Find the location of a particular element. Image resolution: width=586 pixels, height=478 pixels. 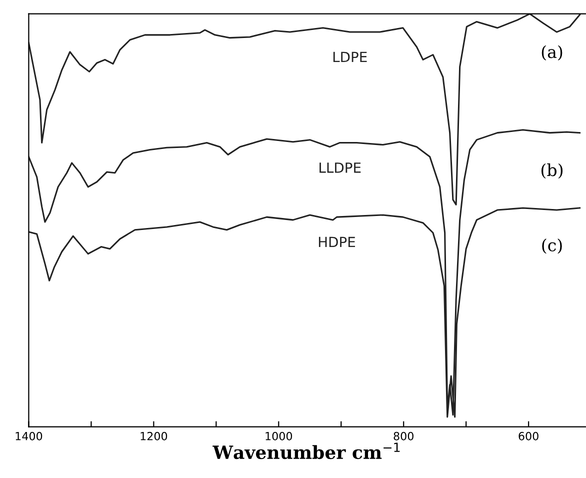

annotation: (c) is located at coordinates (552, 246).